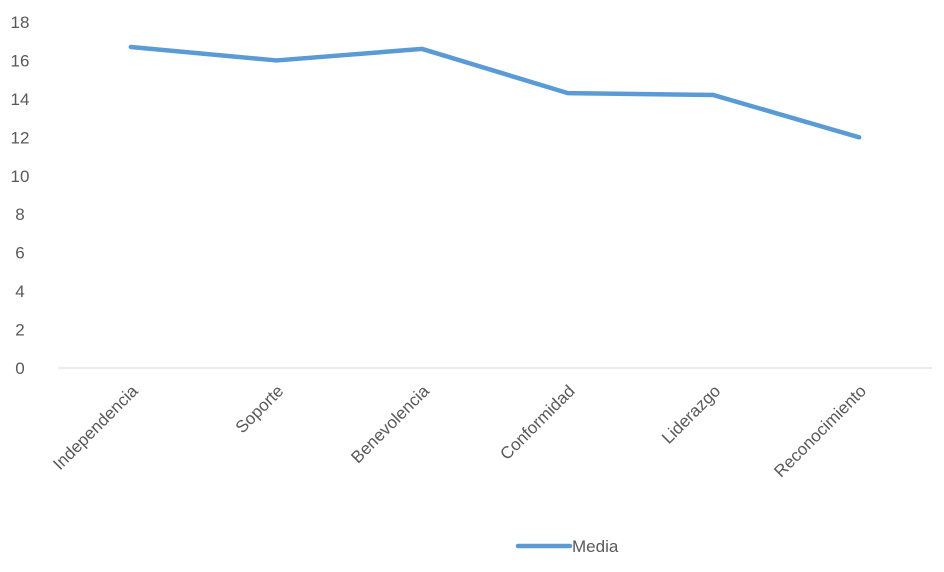 This screenshot has height=572, width=944. What do you see at coordinates (19, 253) in the screenshot?
I see `y-tick-label: 6` at bounding box center [19, 253].